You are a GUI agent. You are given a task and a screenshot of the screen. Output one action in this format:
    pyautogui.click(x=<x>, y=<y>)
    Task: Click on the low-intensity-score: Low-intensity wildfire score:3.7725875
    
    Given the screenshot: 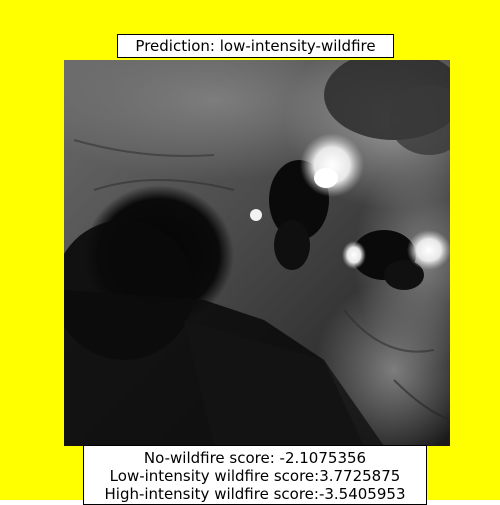 What is the action you would take?
    pyautogui.click(x=255, y=476)
    